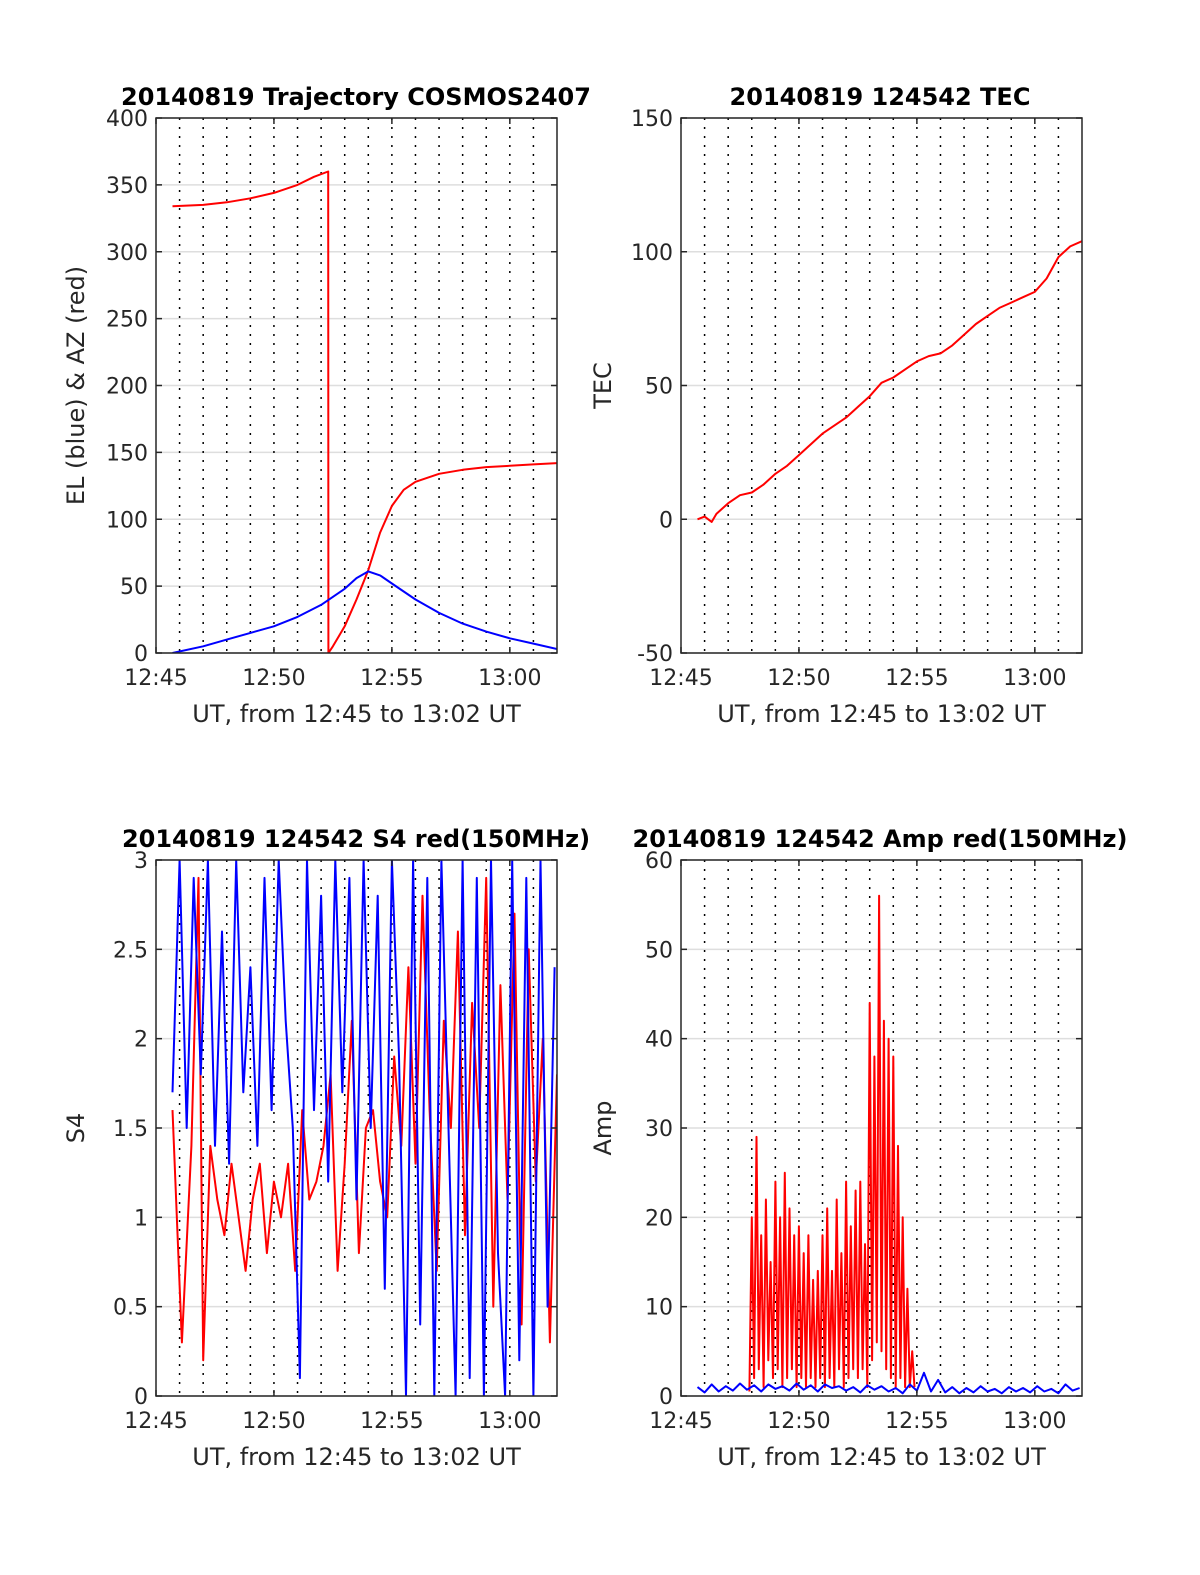 The image size is (1200, 1575). I want to click on y-tick-label: 40, so click(659, 1040).